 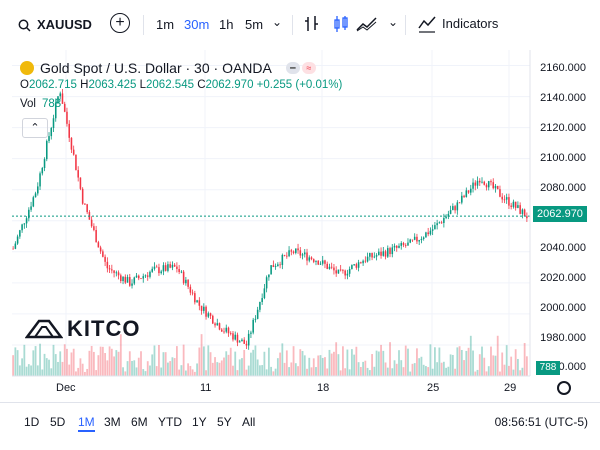 What do you see at coordinates (139, 422) in the screenshot?
I see `range-6m: 6M` at bounding box center [139, 422].